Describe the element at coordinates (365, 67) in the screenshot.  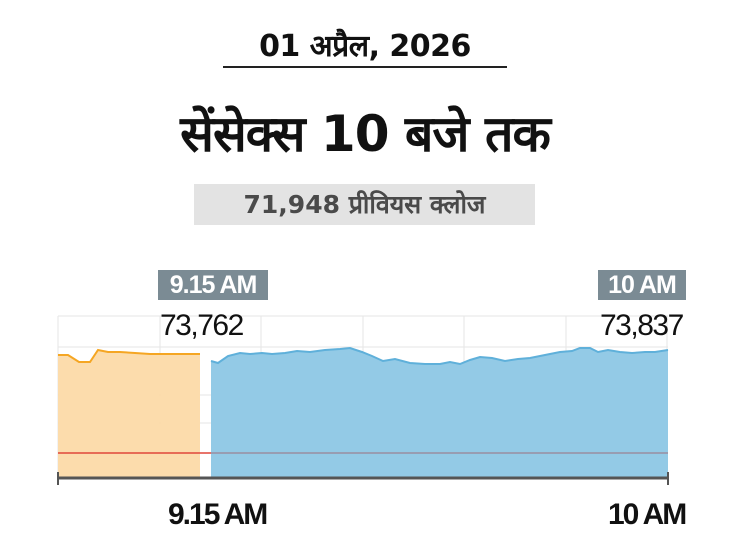
I see `date-underline` at that location.